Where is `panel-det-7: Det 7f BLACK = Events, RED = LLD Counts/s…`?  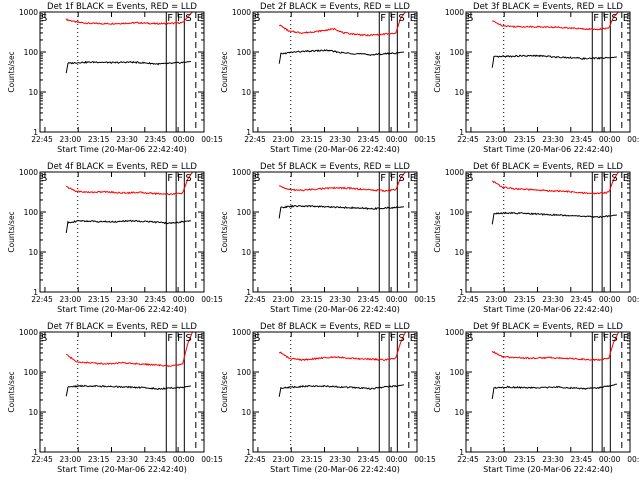
panel-det-7: Det 7f BLACK = Events, RED = LLD Counts/s… is located at coordinates (115, 398).